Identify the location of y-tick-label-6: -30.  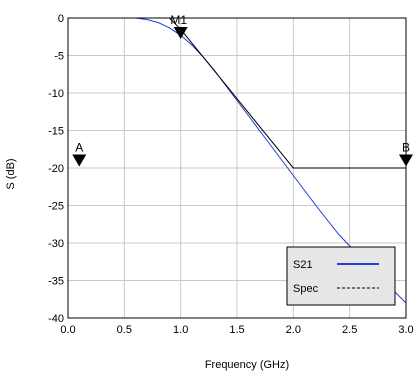
(56, 244).